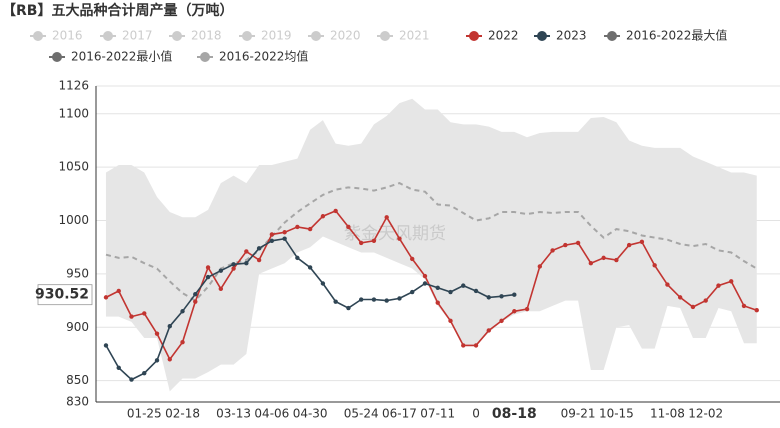 This screenshot has width=780, height=428. Describe the element at coordinates (492, 36) in the screenshot. I see `legend-item: 2022` at that location.